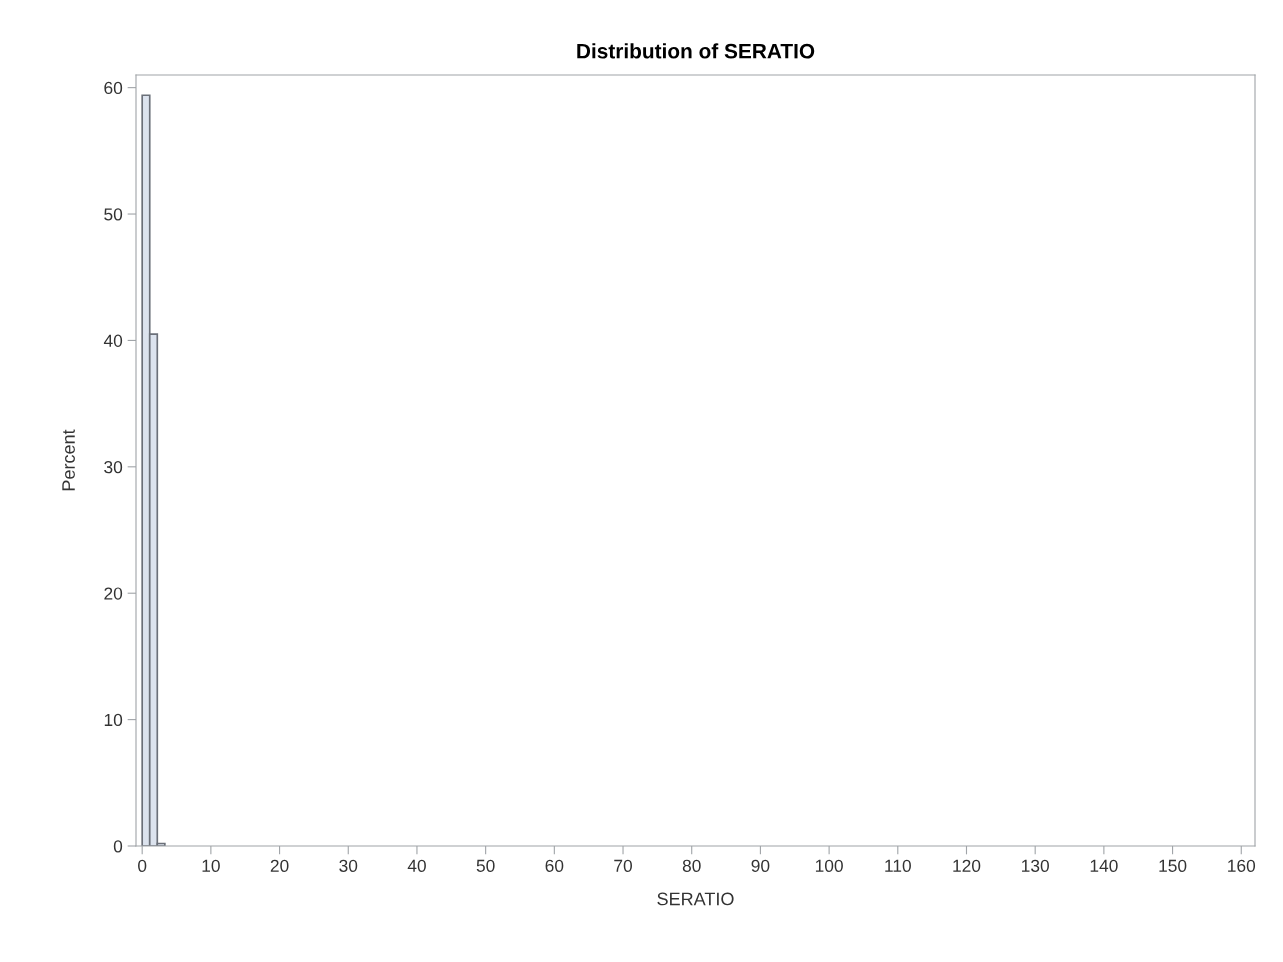 Image resolution: width=1283 pixels, height=962 pixels. Describe the element at coordinates (1173, 865) in the screenshot. I see `x-tick-label: 150` at that location.